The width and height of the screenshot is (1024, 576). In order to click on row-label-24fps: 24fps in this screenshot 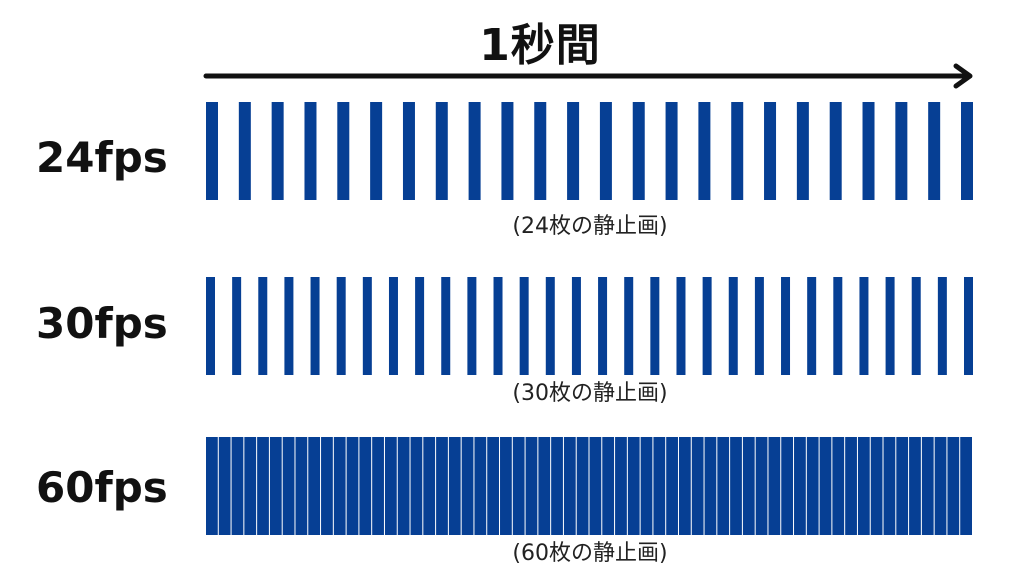, I will do `click(102, 157)`.